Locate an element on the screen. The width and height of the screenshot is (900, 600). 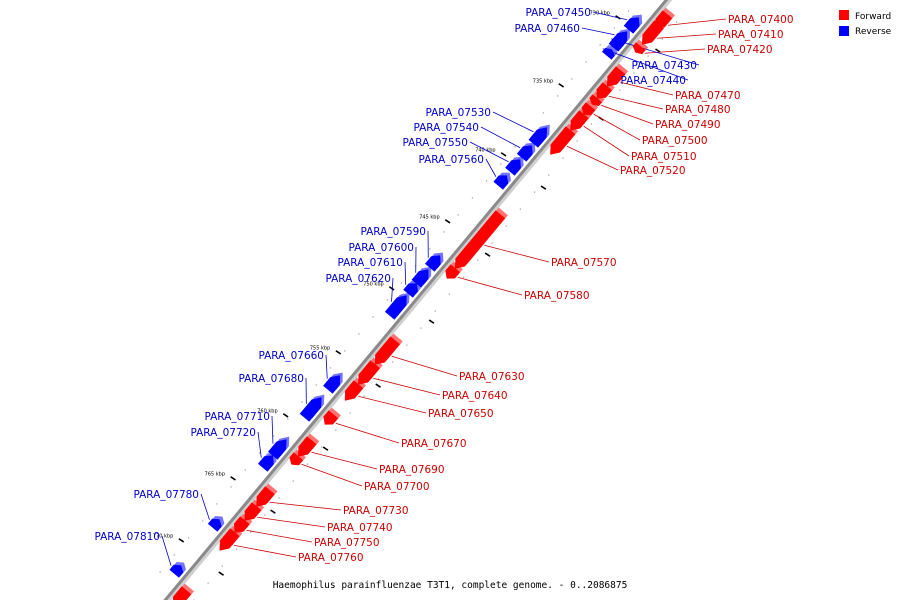
gene-label: PARA_07730 is located at coordinates (376, 511).